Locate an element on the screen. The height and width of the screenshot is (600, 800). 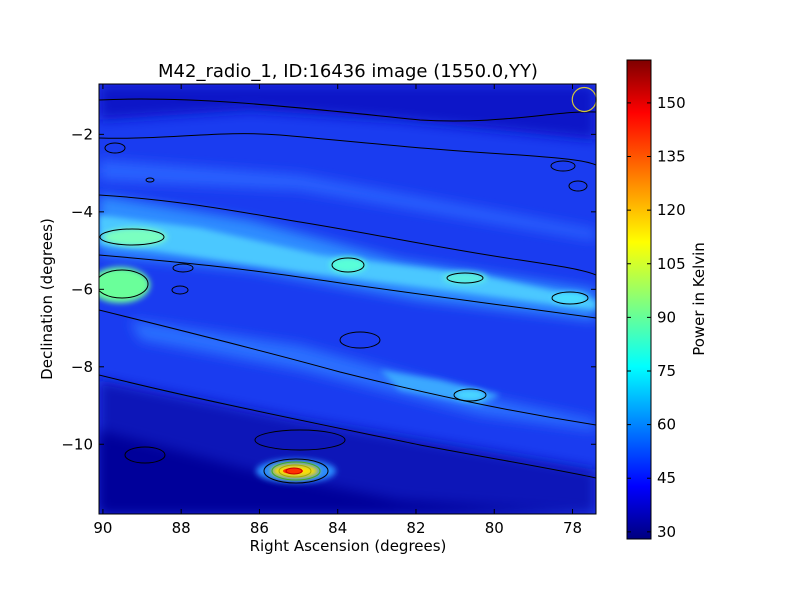
colorbar-tick-label: 135 is located at coordinates (671, 157).